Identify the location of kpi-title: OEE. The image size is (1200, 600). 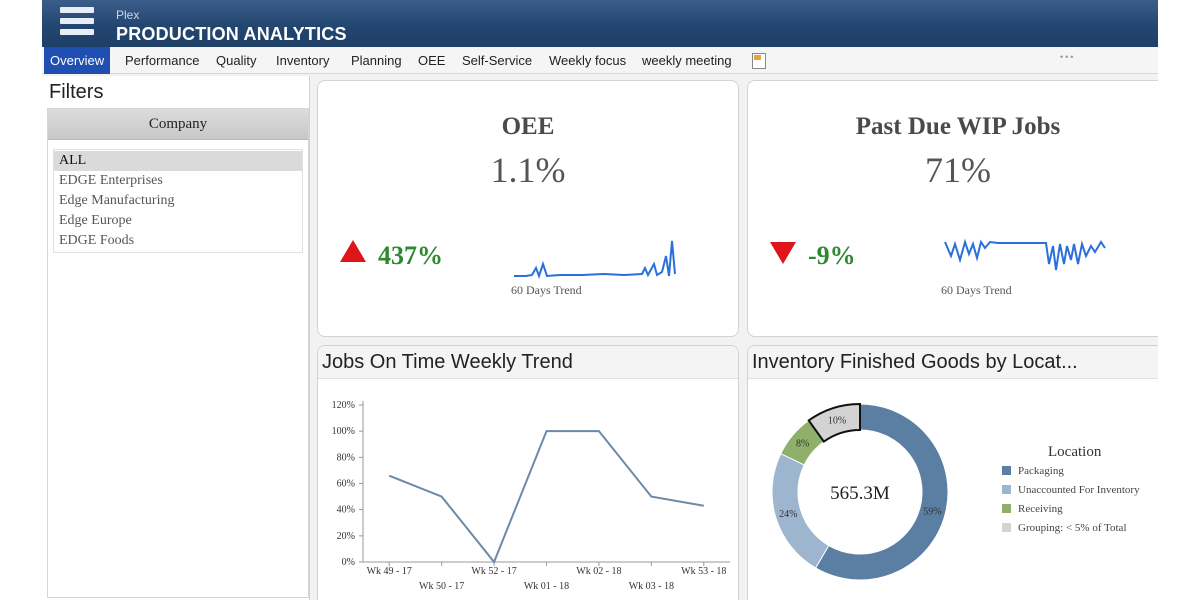
(528, 126).